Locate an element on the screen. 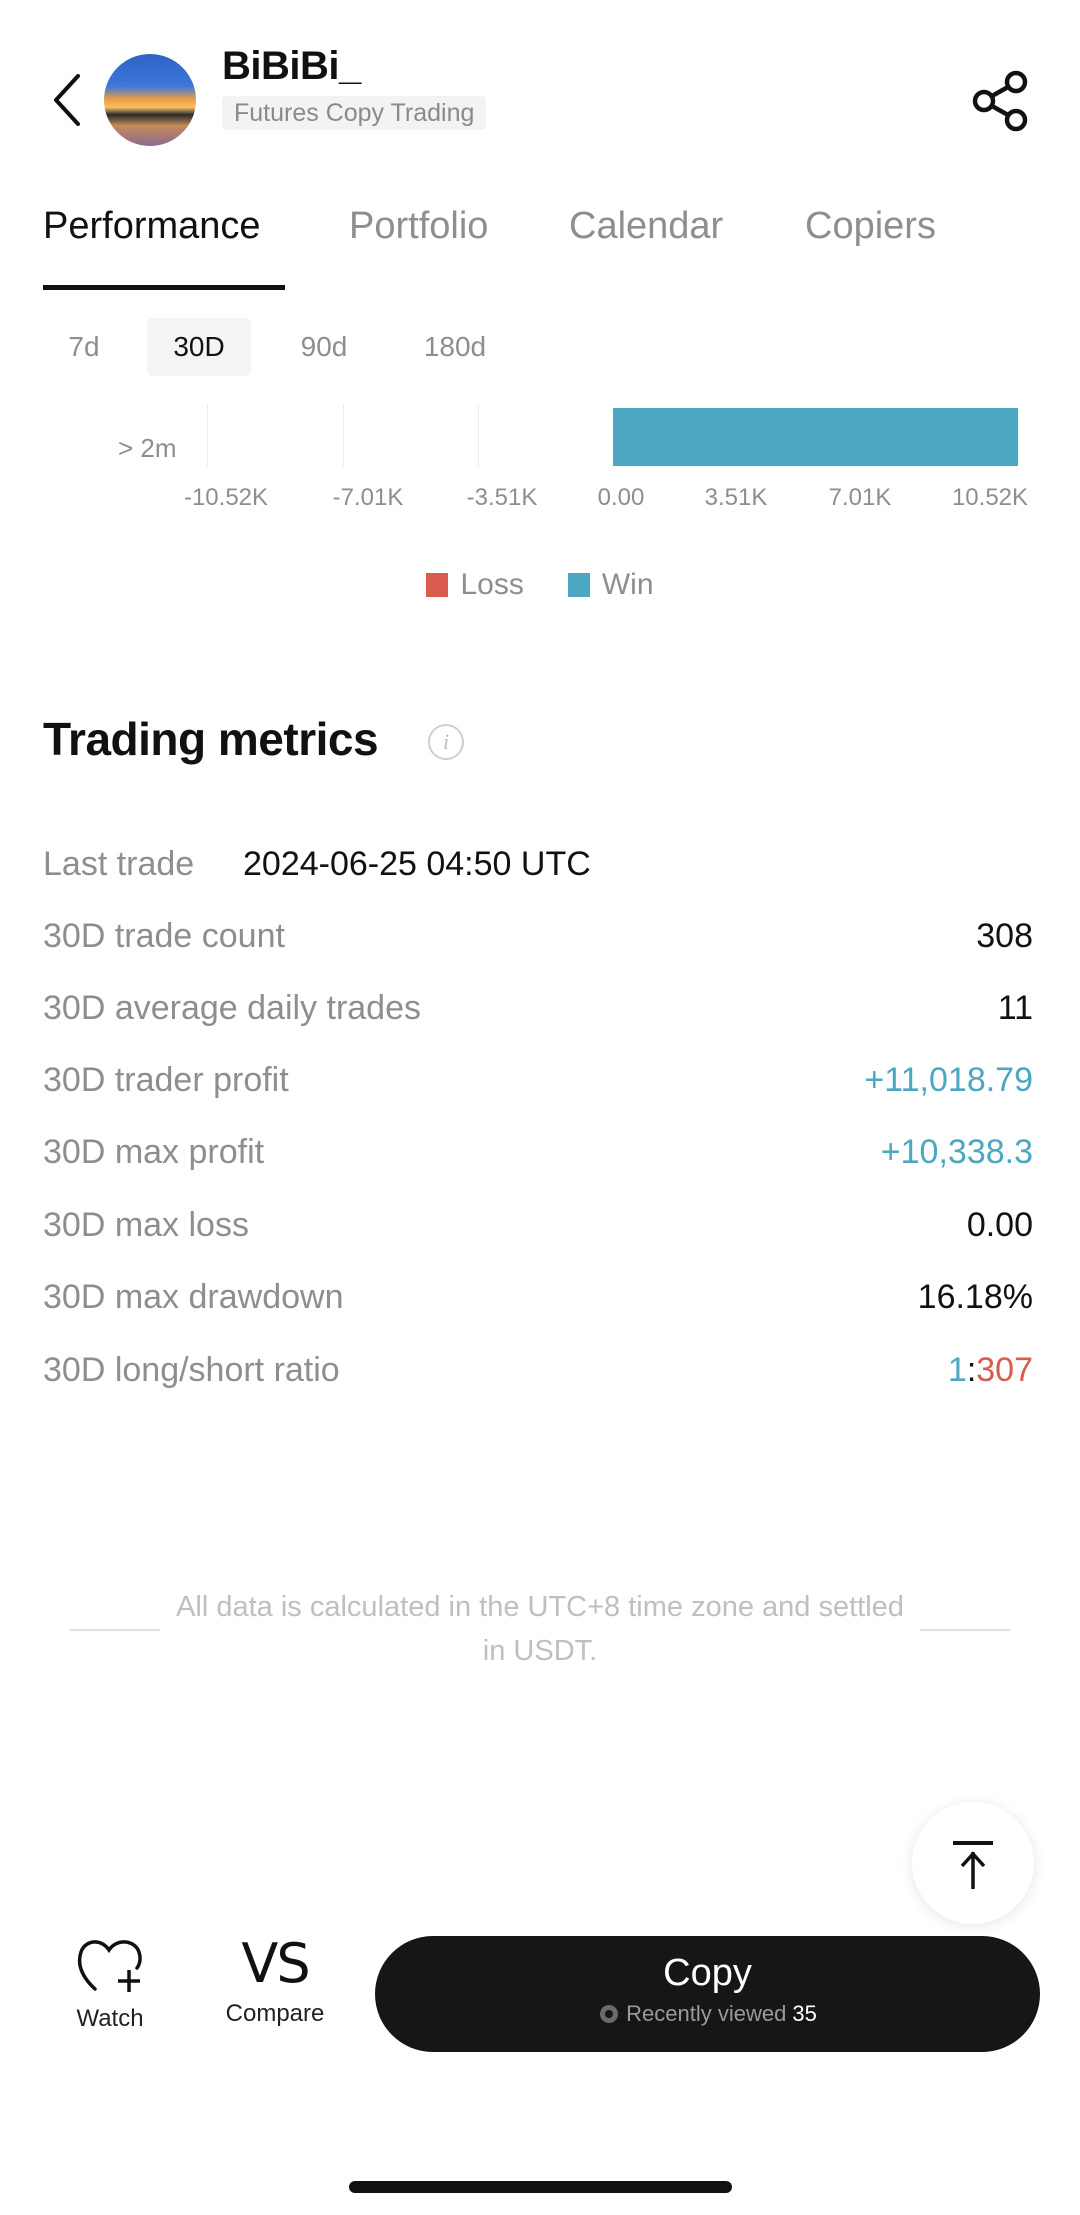 This screenshot has height=2215, width=1080. x-tick: 0.00 is located at coordinates (621, 497).